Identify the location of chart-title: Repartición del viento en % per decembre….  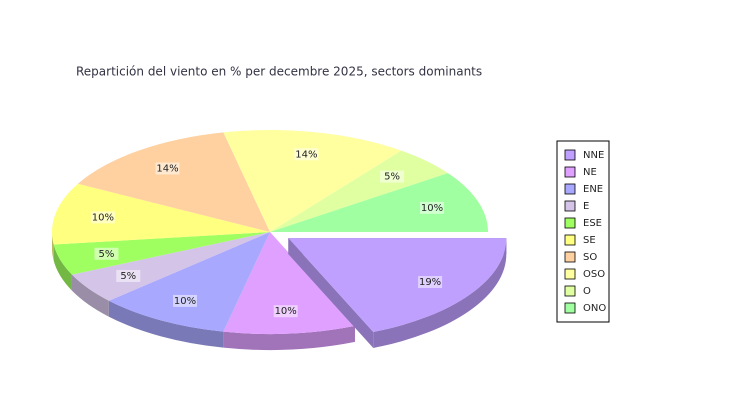
(279, 72).